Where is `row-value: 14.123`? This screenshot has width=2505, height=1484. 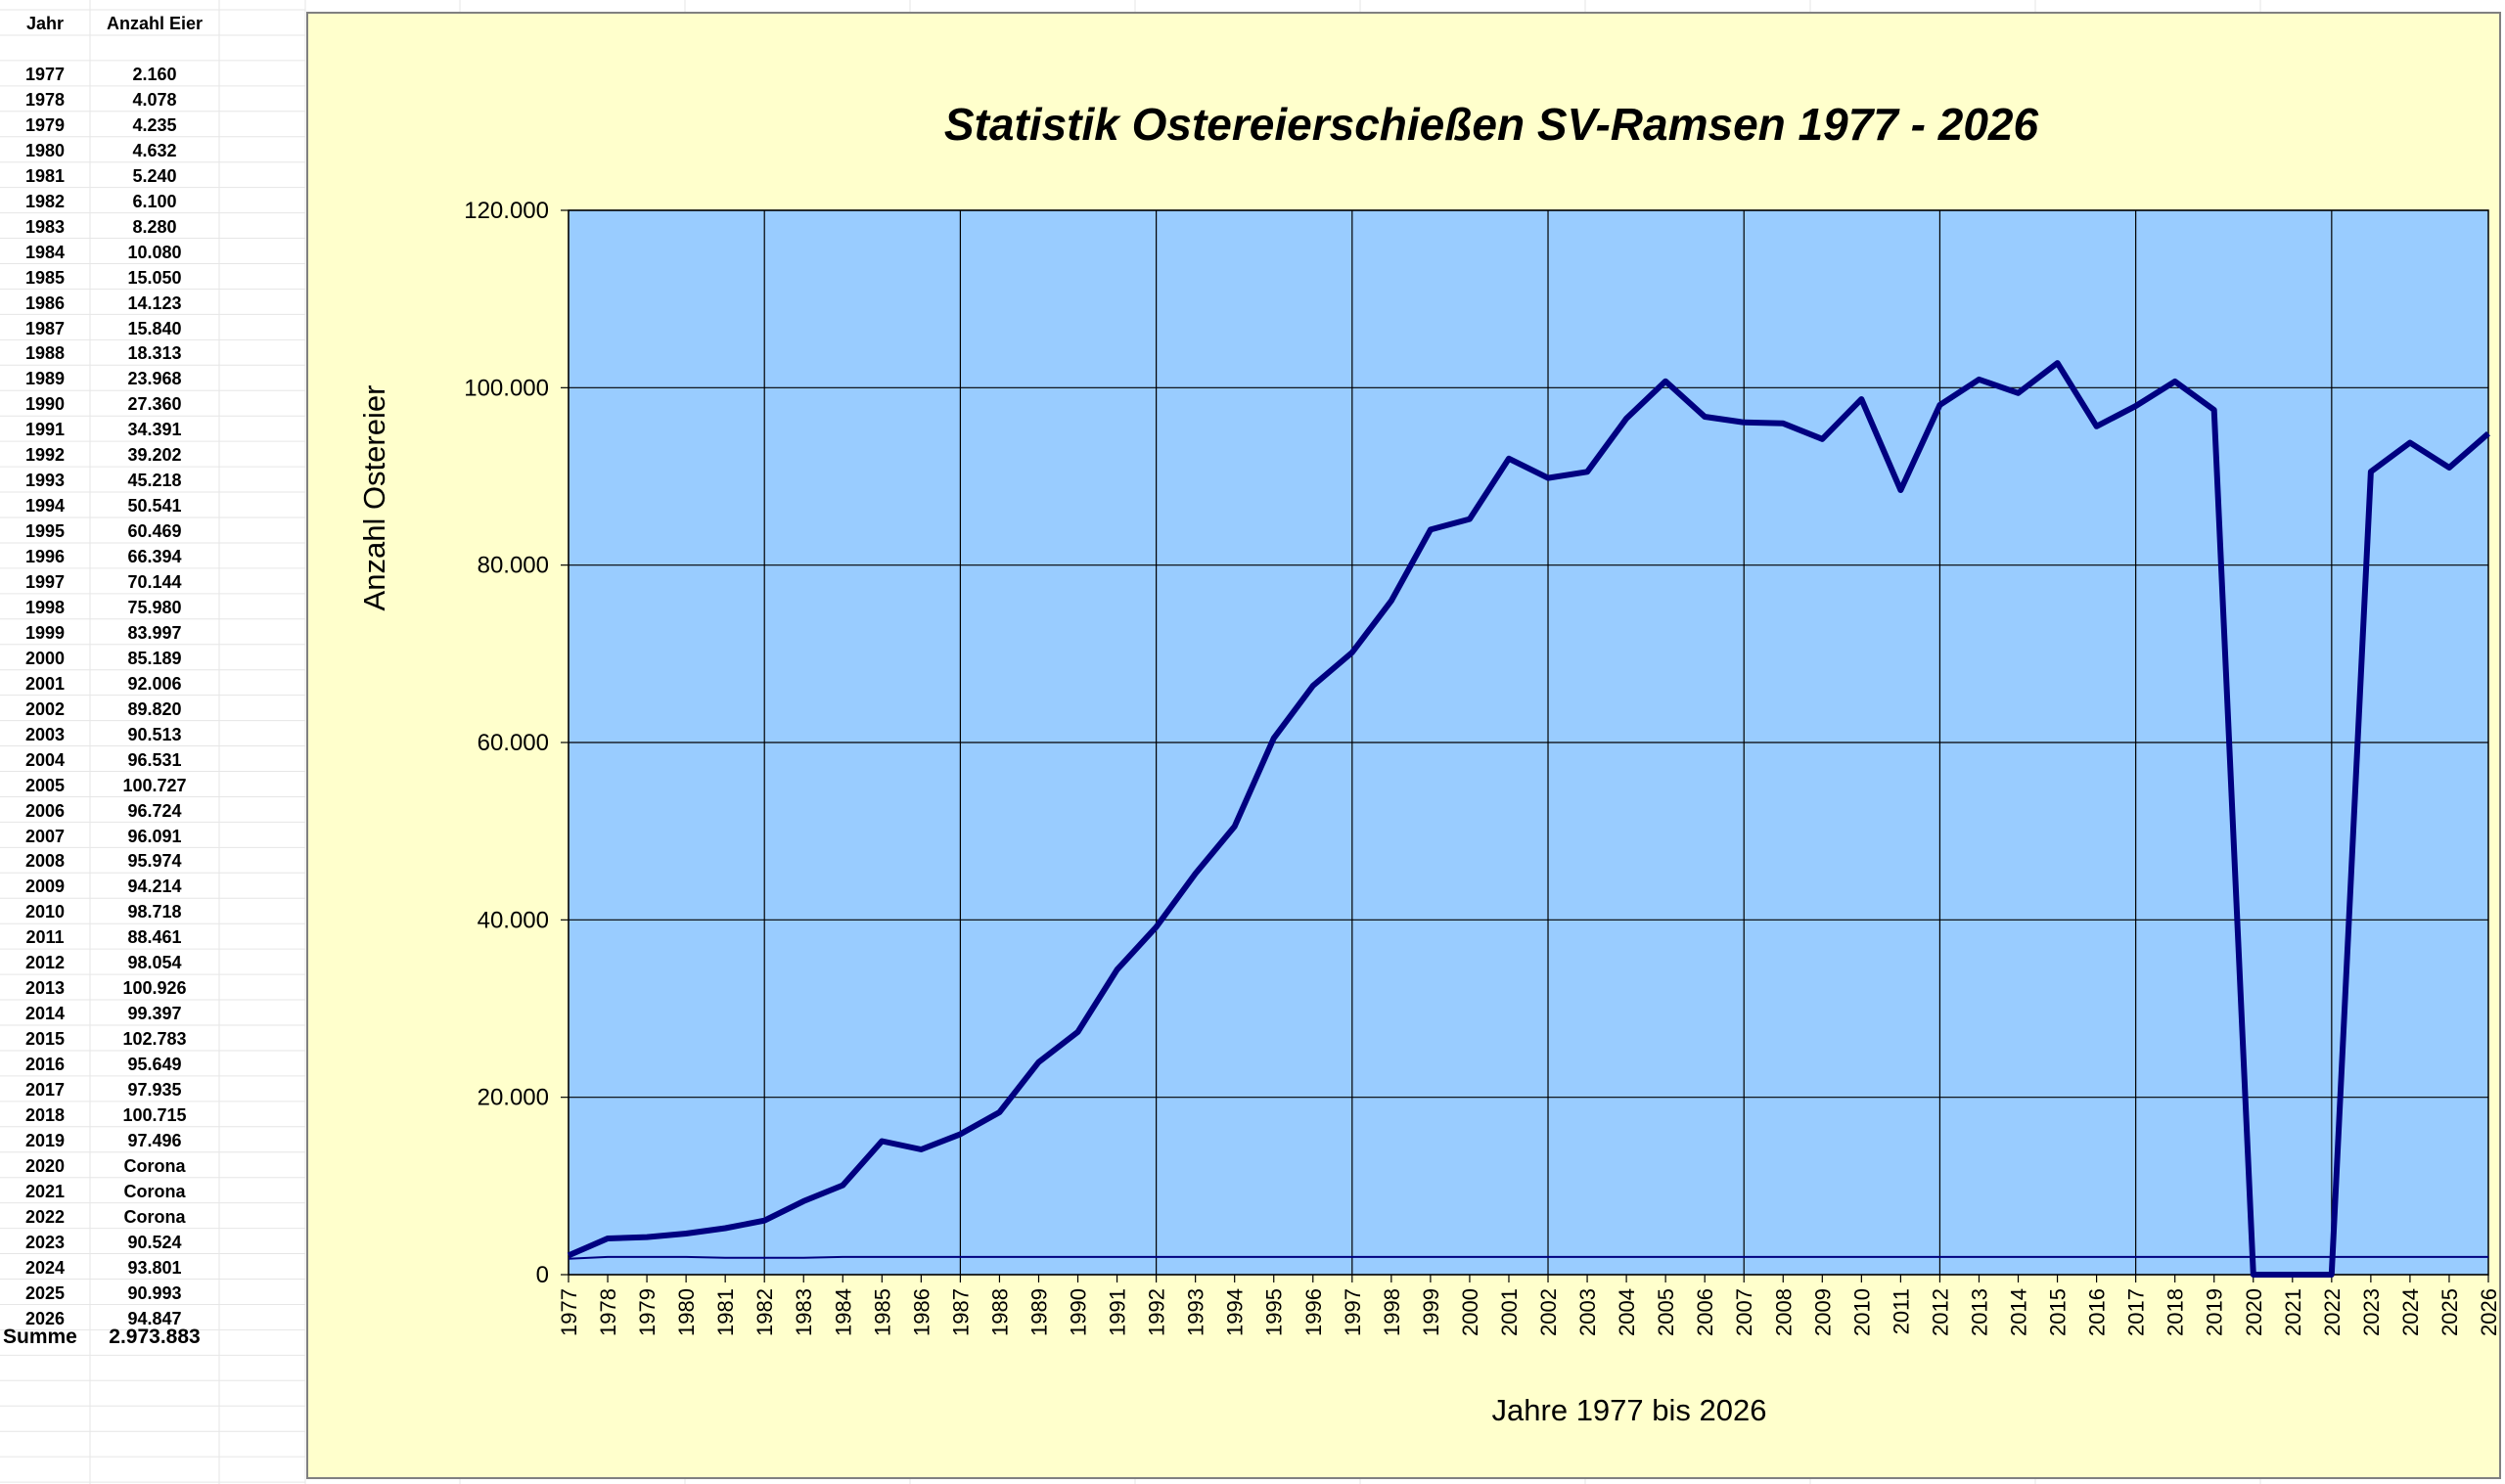 row-value: 14.123 is located at coordinates (154, 302).